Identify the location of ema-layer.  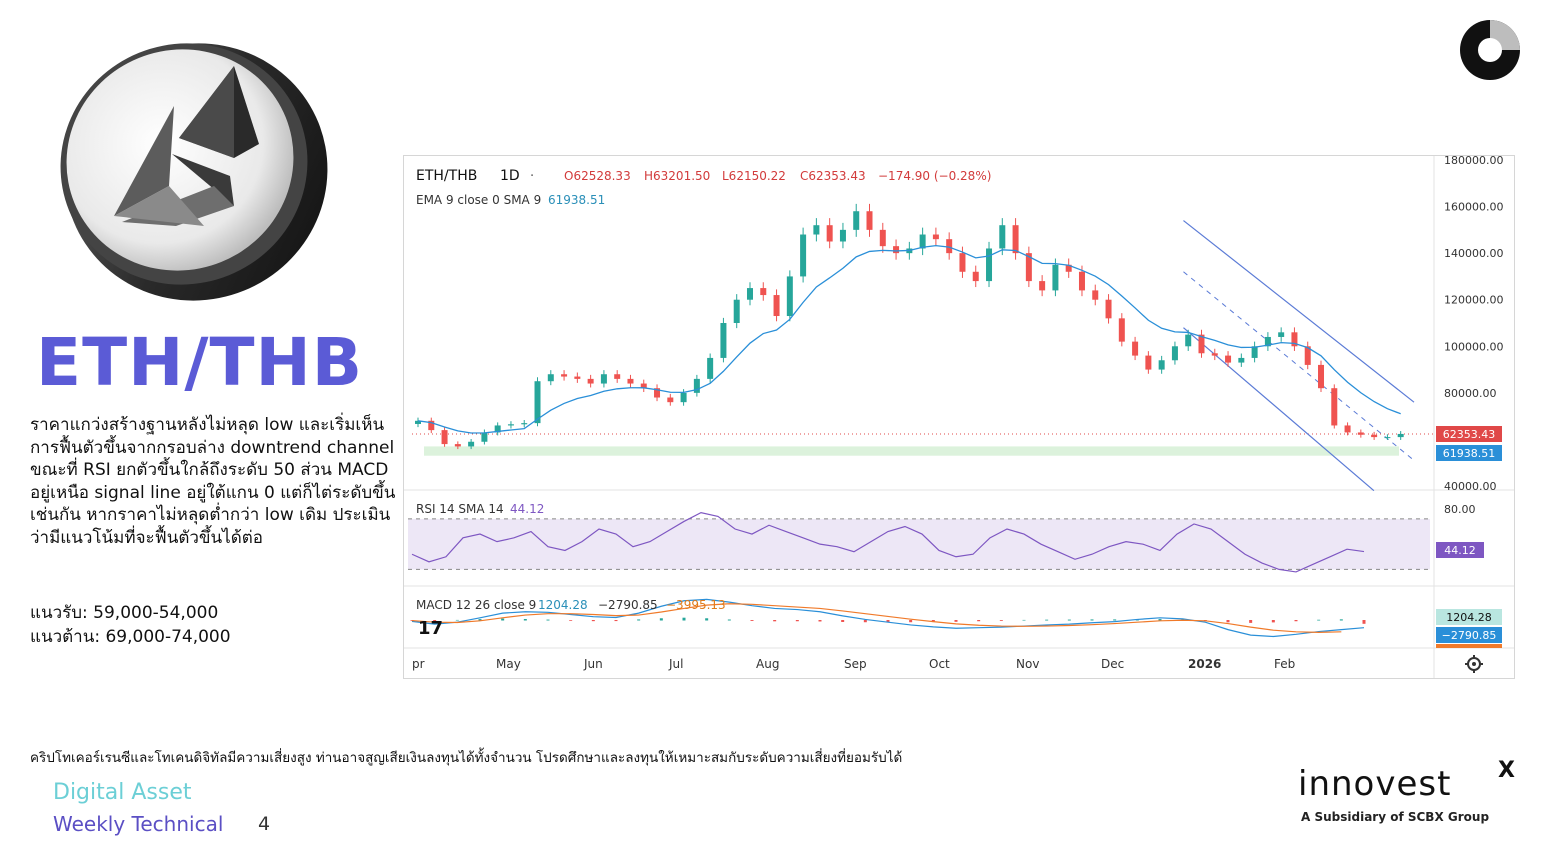
(909, 339).